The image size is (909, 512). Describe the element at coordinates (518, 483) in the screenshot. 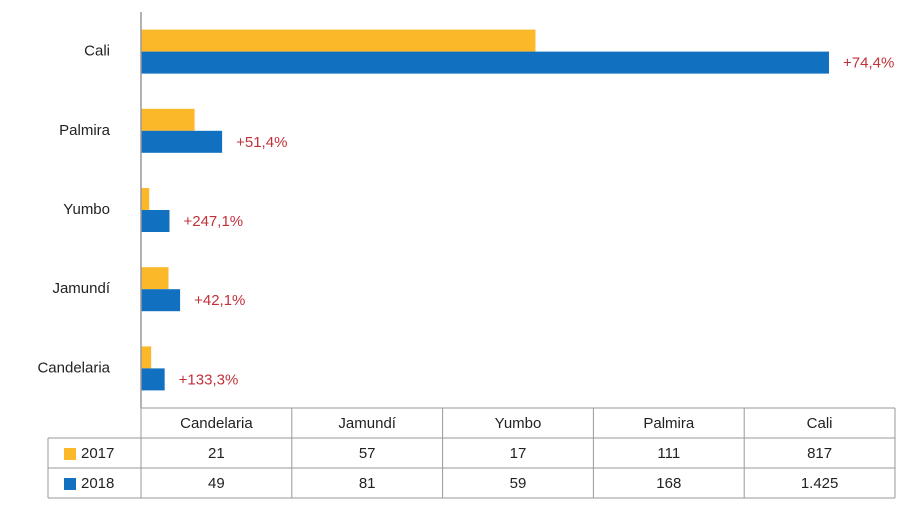

I see `table-cell: 59` at that location.